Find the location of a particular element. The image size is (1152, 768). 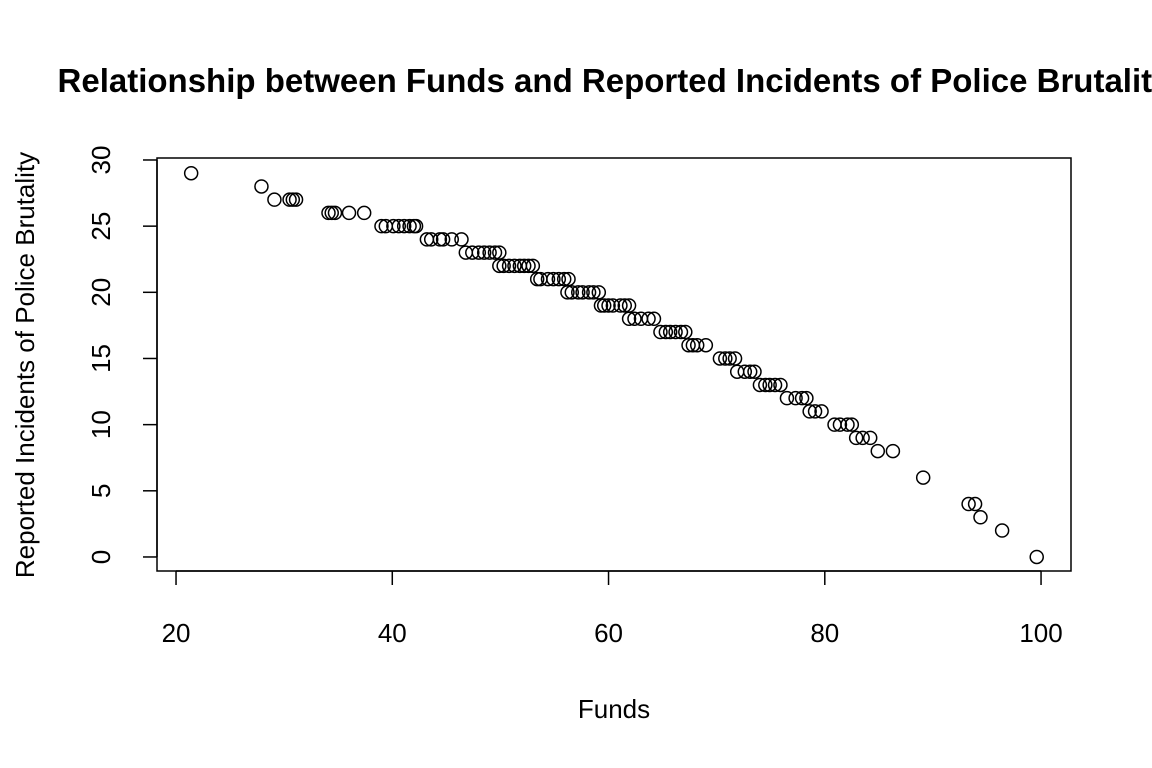

x-tick-label: 80 is located at coordinates (824, 633).